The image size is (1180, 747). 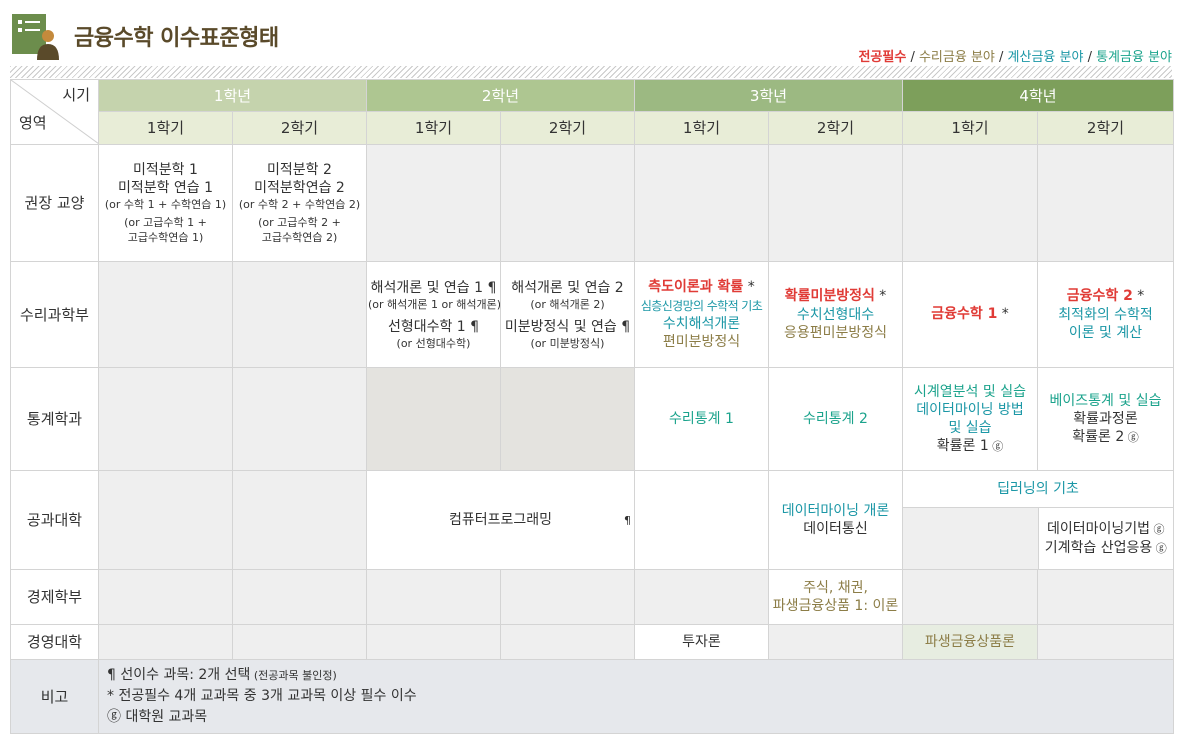 What do you see at coordinates (970, 409) in the screenshot?
I see `course-comp: 데이터마이닝 방법` at bounding box center [970, 409].